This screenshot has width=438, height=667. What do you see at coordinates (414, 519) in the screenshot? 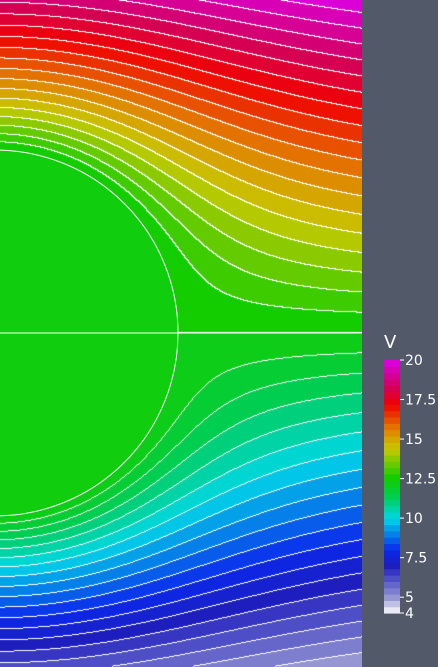
I see `colorbar-tick-label: 10` at bounding box center [414, 519].